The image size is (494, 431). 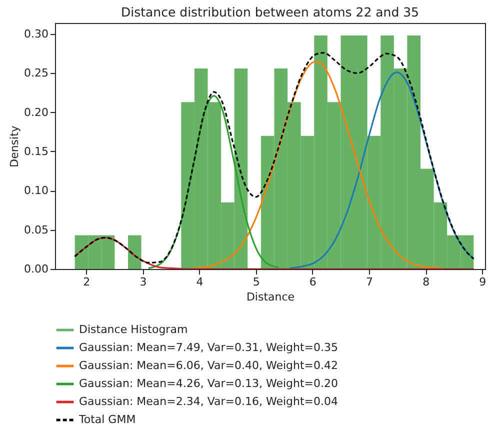 I want to click on y-axis-title: Density, so click(x=15, y=146).